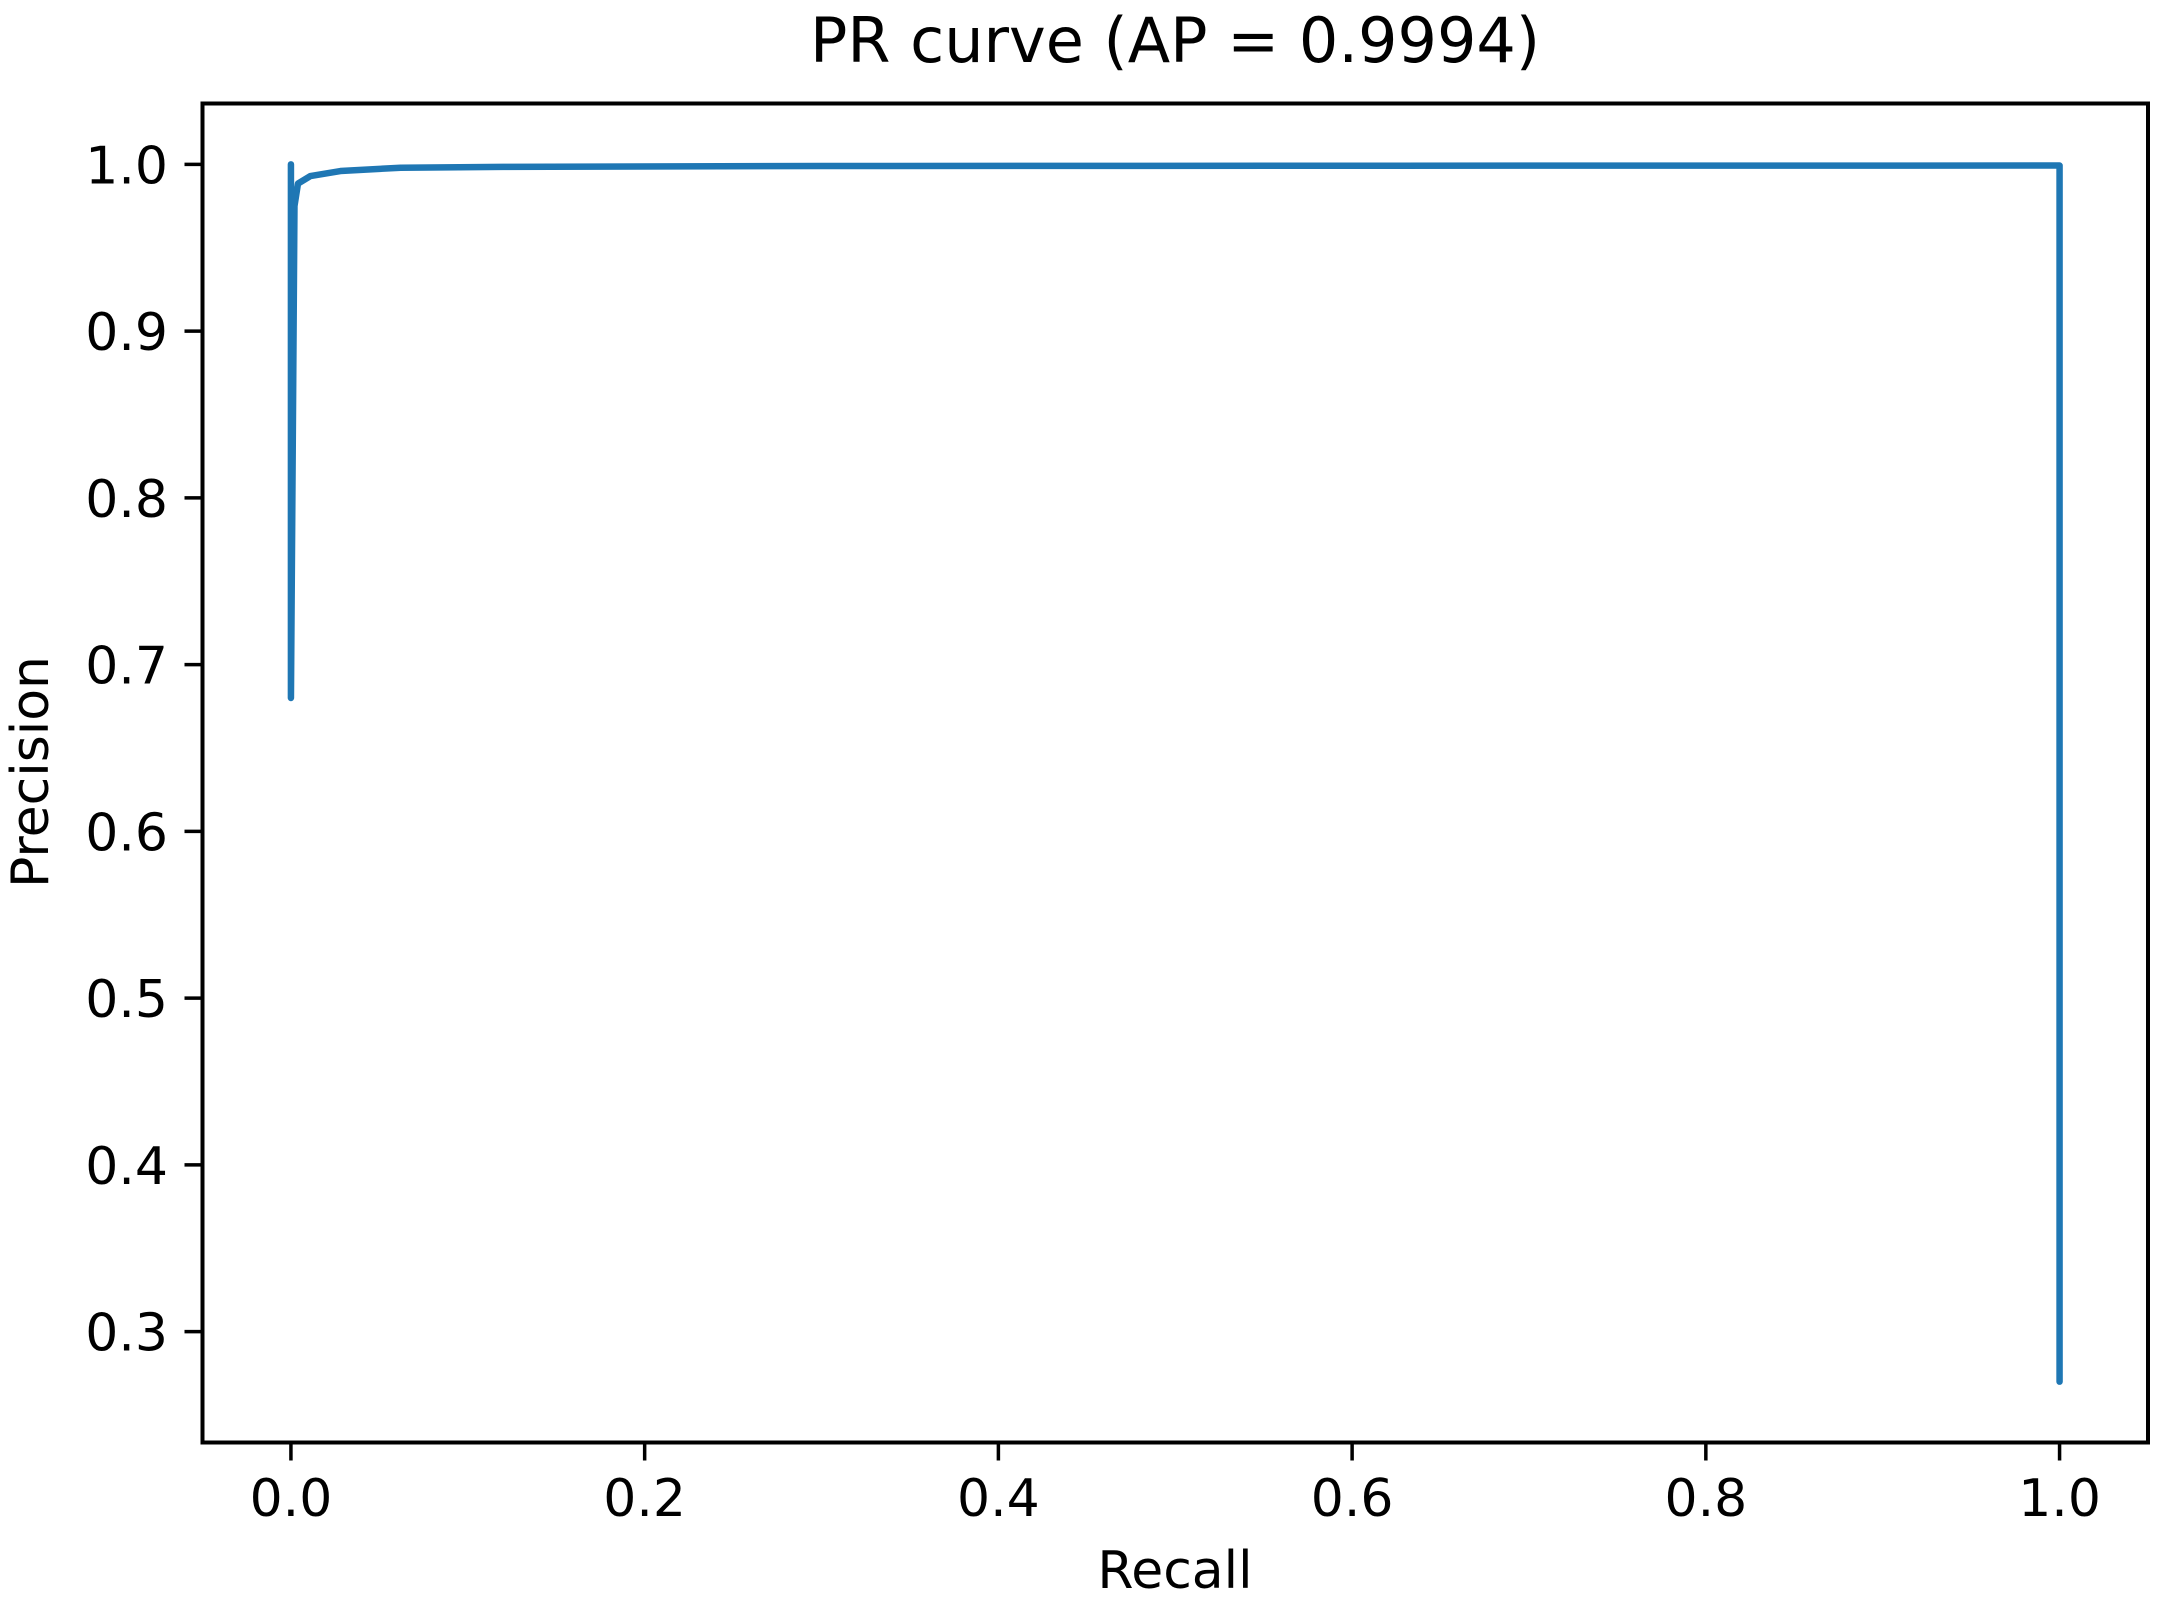 The image size is (2184, 1610). What do you see at coordinates (1705, 1499) in the screenshot?
I see `x-tick-label: 0.8` at bounding box center [1705, 1499].